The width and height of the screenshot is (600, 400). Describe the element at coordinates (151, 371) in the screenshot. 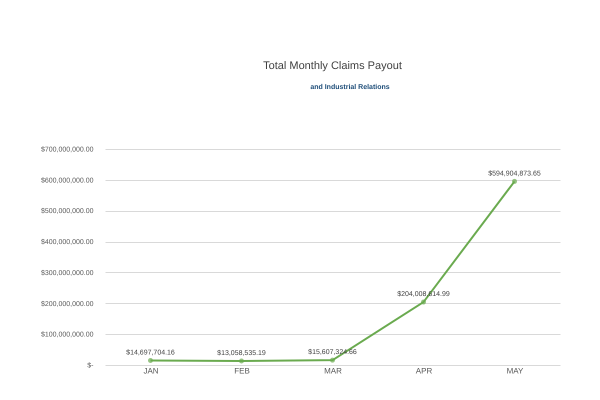

I see `x-tick-label: JAN` at that location.